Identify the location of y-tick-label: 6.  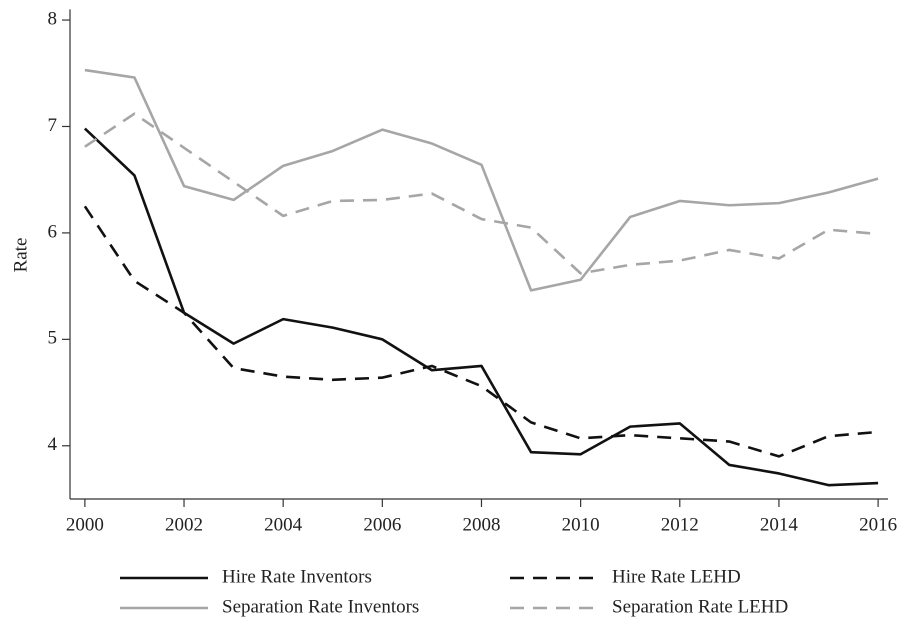
(53, 231).